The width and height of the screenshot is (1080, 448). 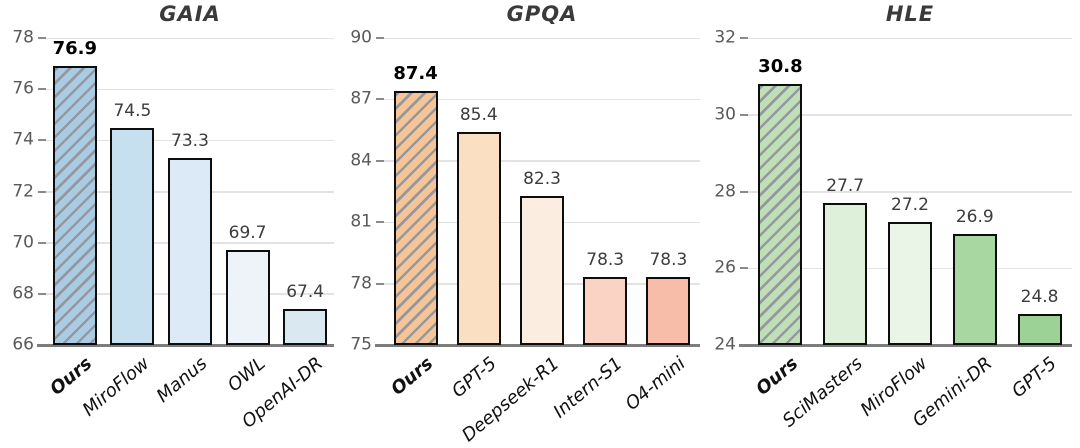 I want to click on y-tick-label: 70, so click(x=23, y=242).